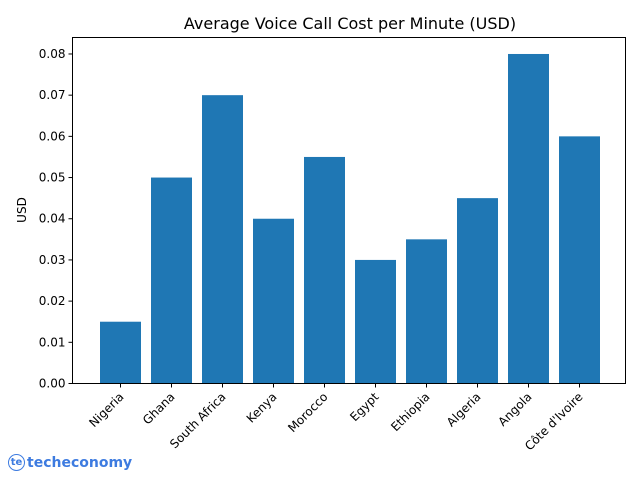  I want to click on y-tick-label: 0.04, so click(52, 219).